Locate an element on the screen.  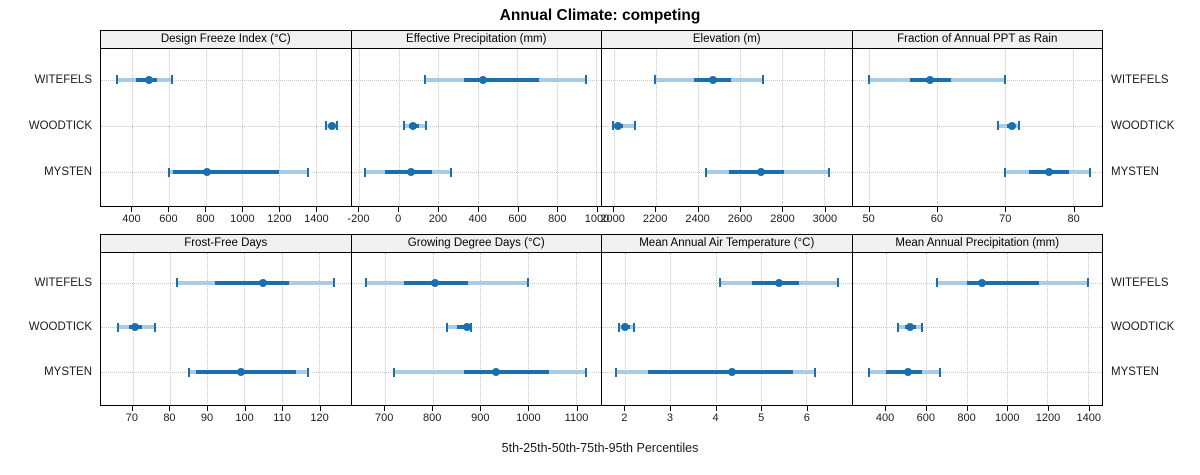
axis-caption: 5th-25th-50th-75th-95th Percentiles is located at coordinates (600, 448).